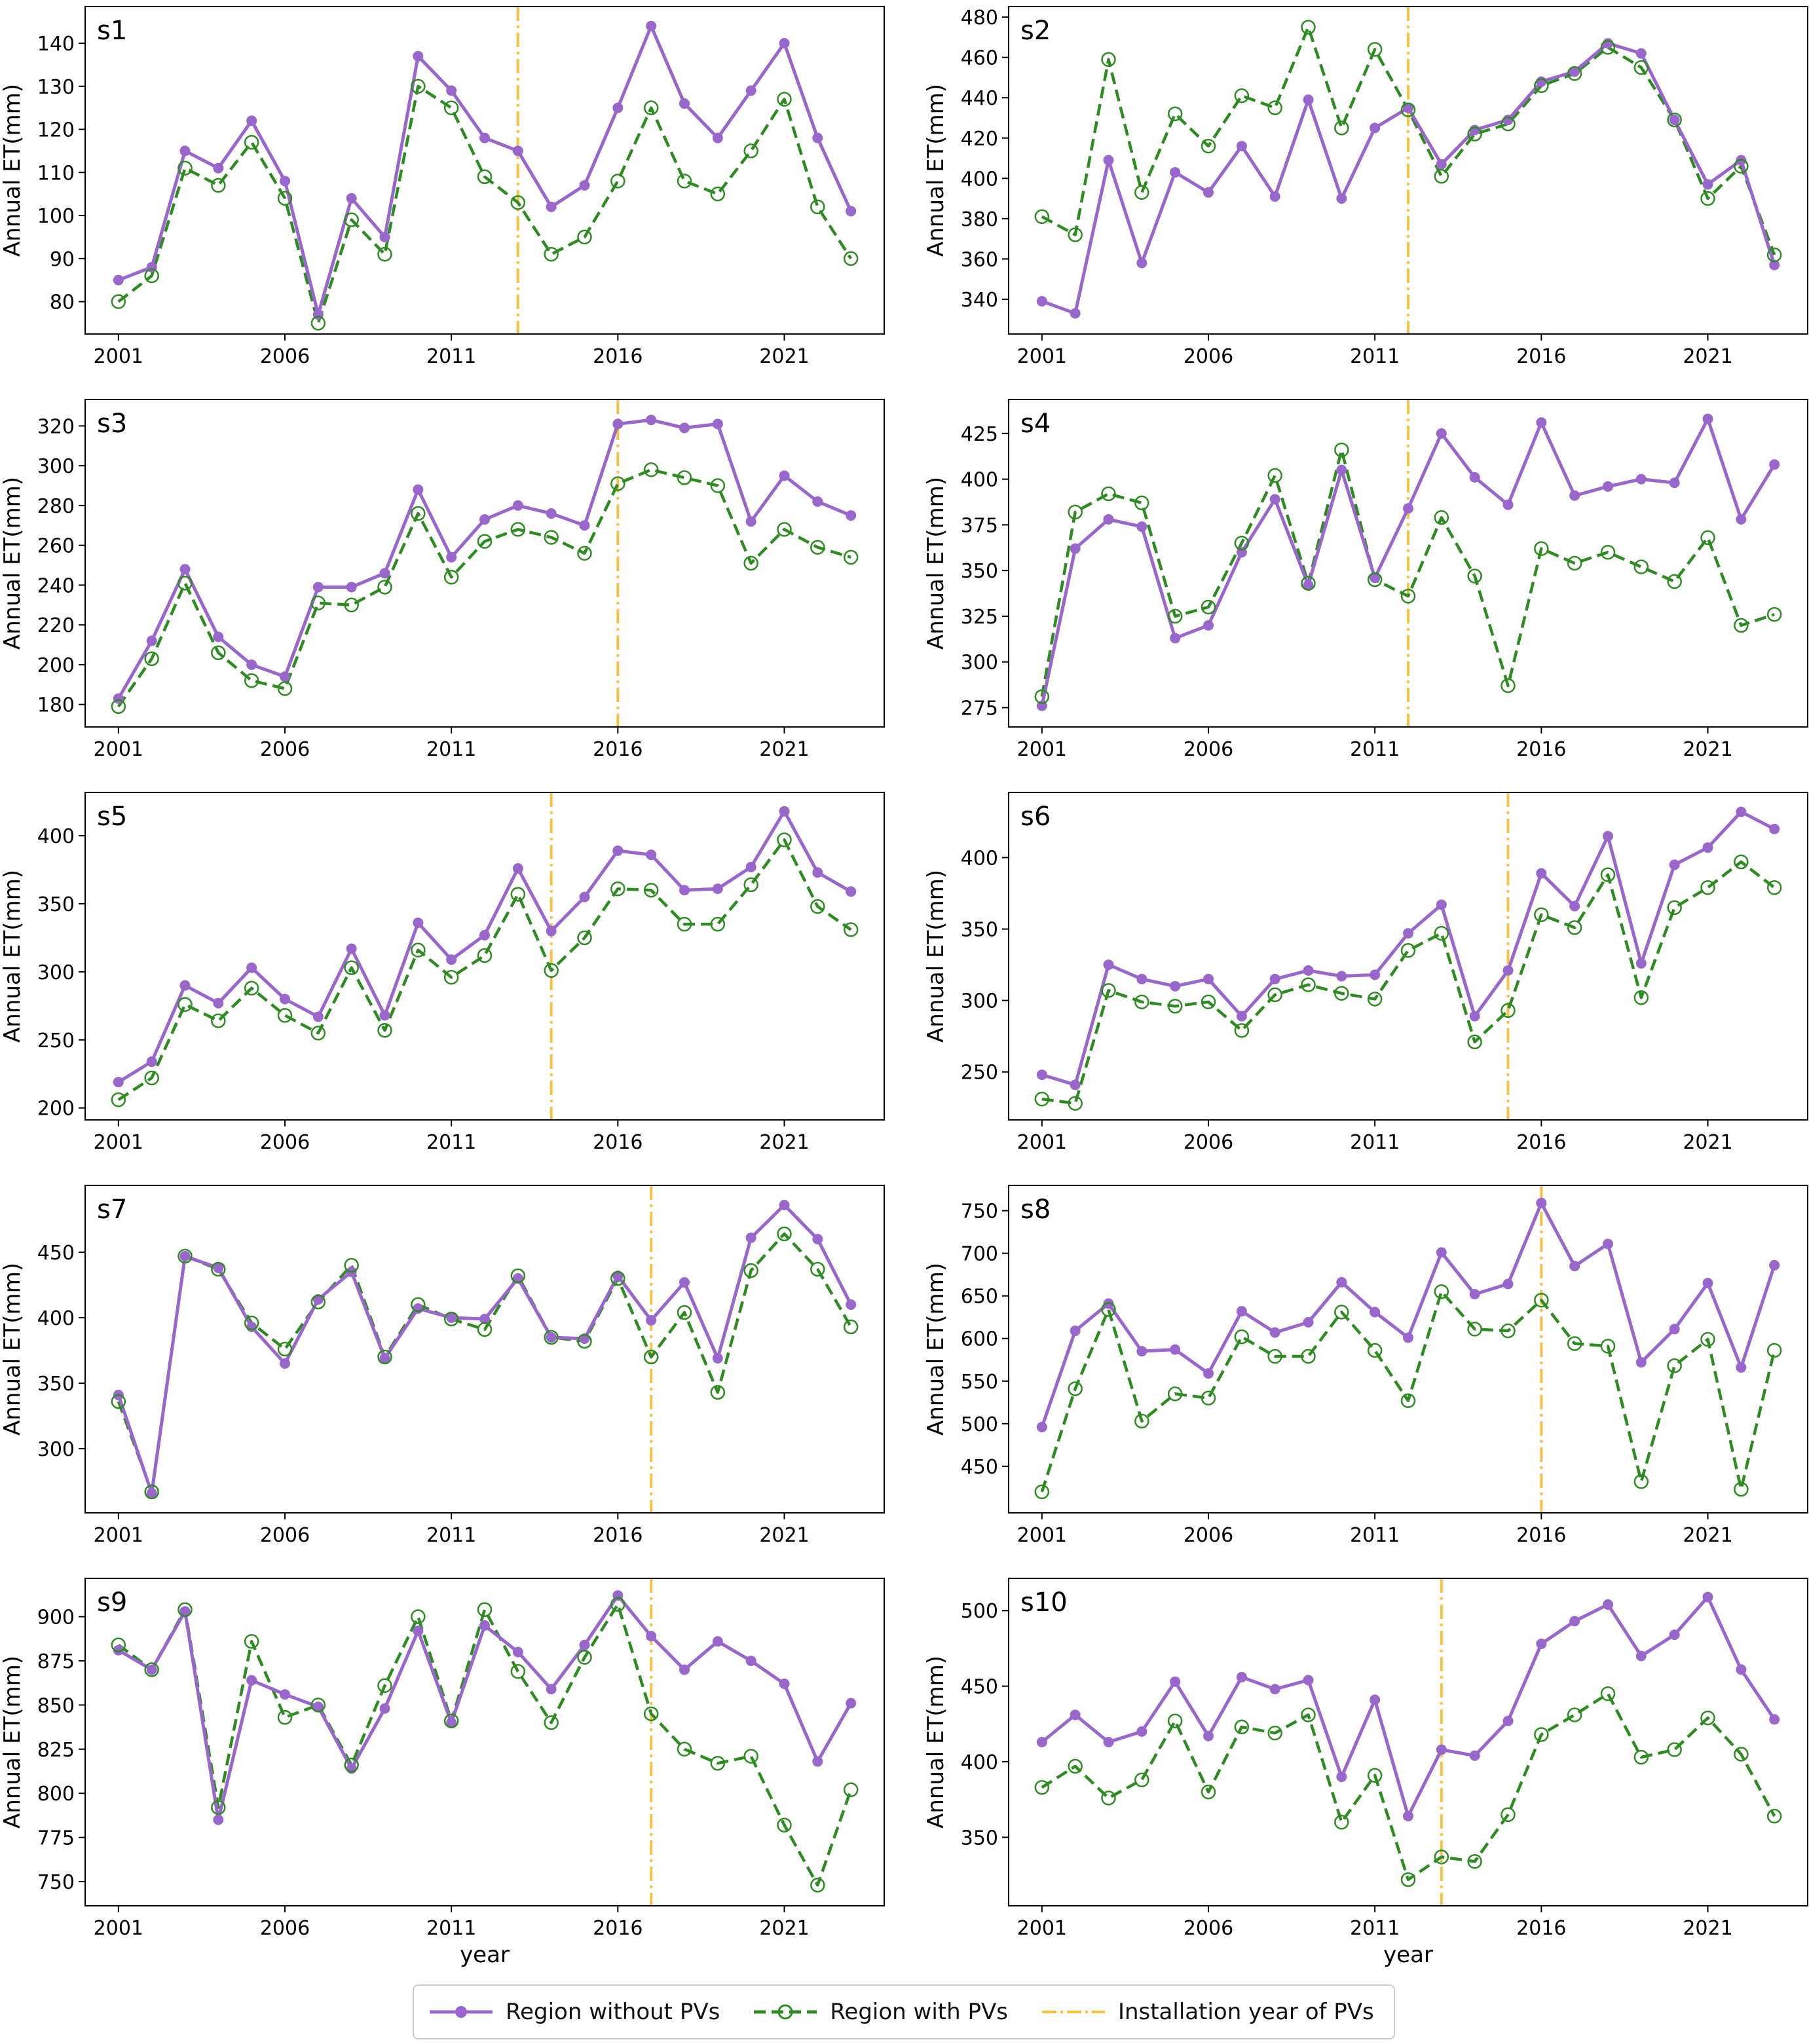 The width and height of the screenshot is (1809, 2044). I want to click on y-tick-label: 350, so click(979, 571).